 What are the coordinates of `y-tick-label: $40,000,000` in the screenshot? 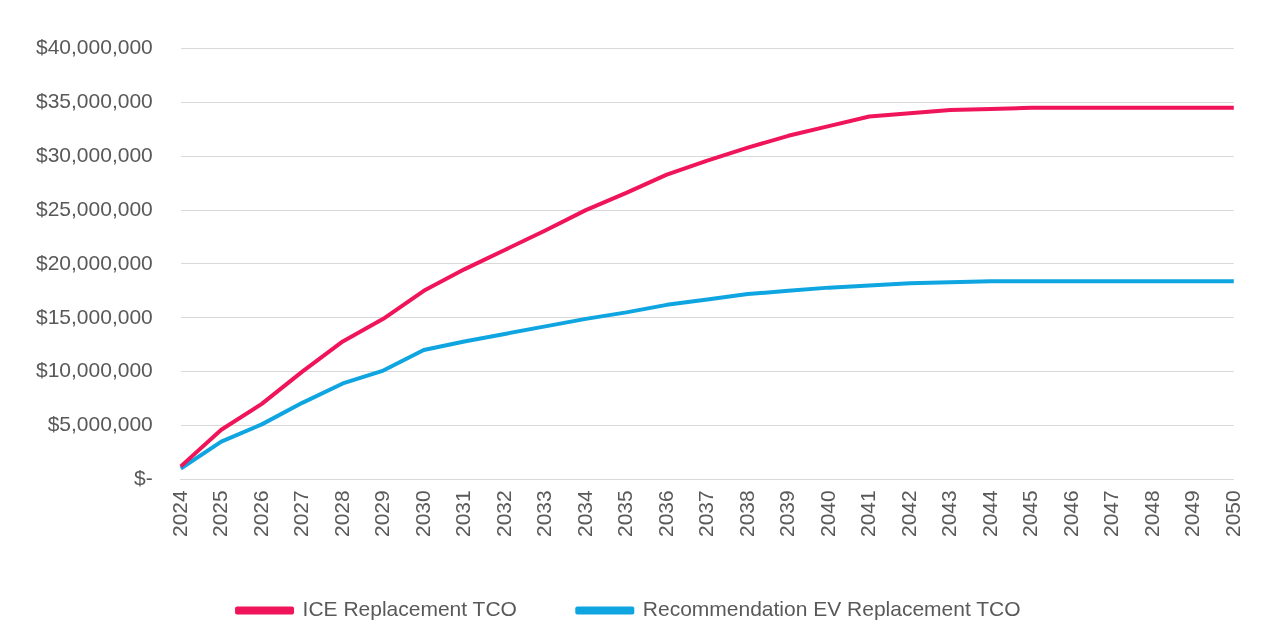 It's located at (94, 47).